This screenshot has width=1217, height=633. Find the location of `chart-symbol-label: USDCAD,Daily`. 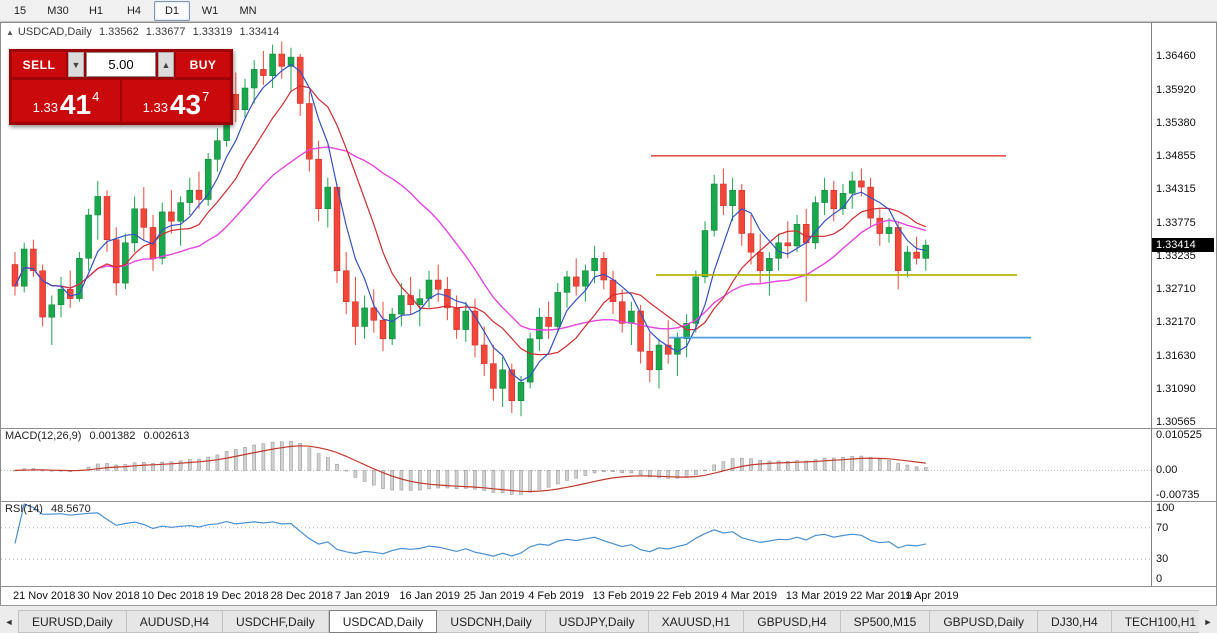

chart-symbol-label: USDCAD,Daily is located at coordinates (54, 32).